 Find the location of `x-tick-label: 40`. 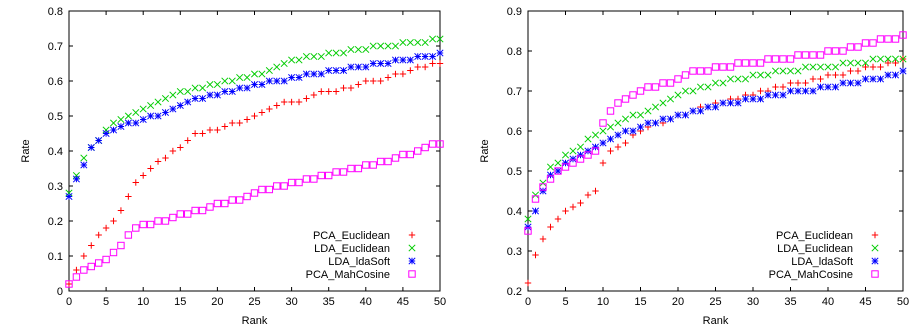

x-tick-label: 40 is located at coordinates (828, 302).